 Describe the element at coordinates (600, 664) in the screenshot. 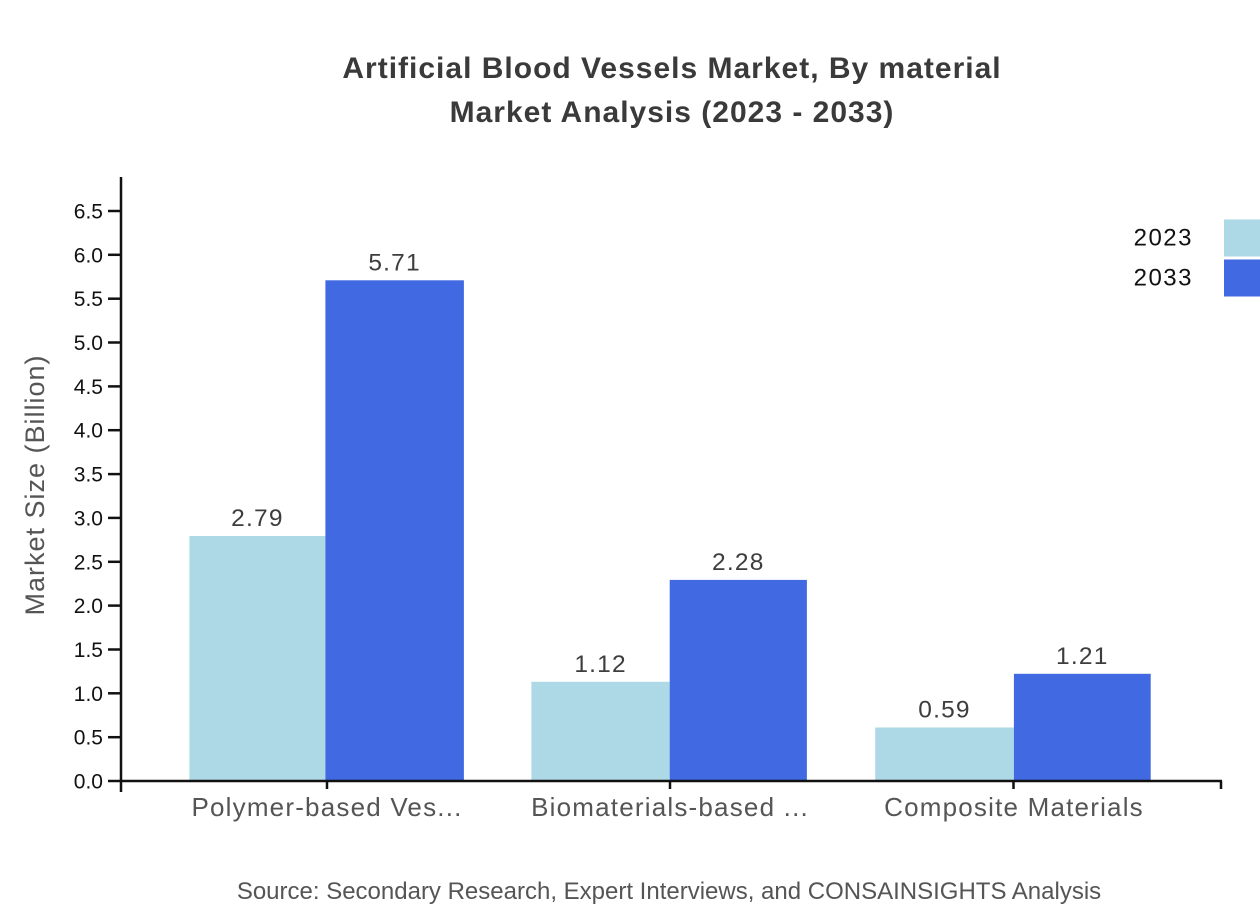

I see `svg-text: 1.12` at that location.